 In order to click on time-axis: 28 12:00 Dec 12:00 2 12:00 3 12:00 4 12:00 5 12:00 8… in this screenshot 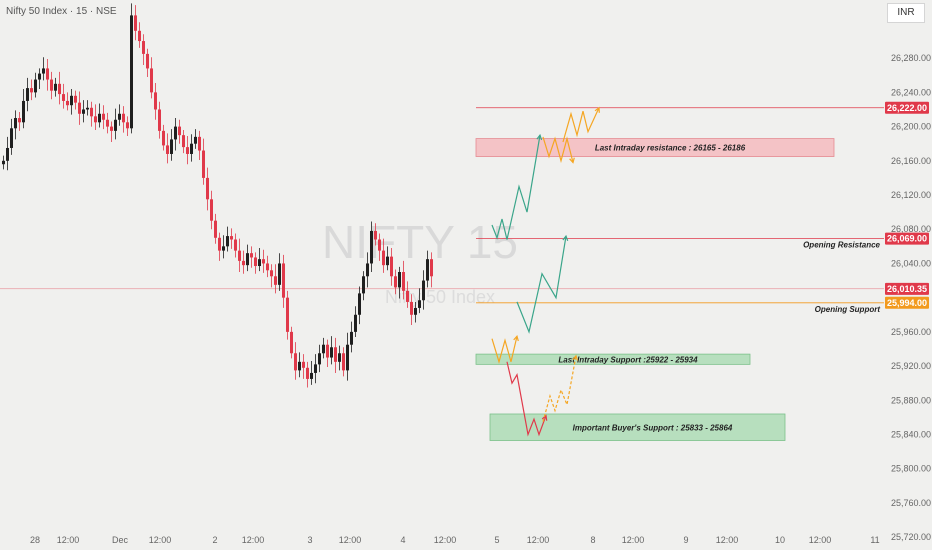, I will do `click(455, 540)`.